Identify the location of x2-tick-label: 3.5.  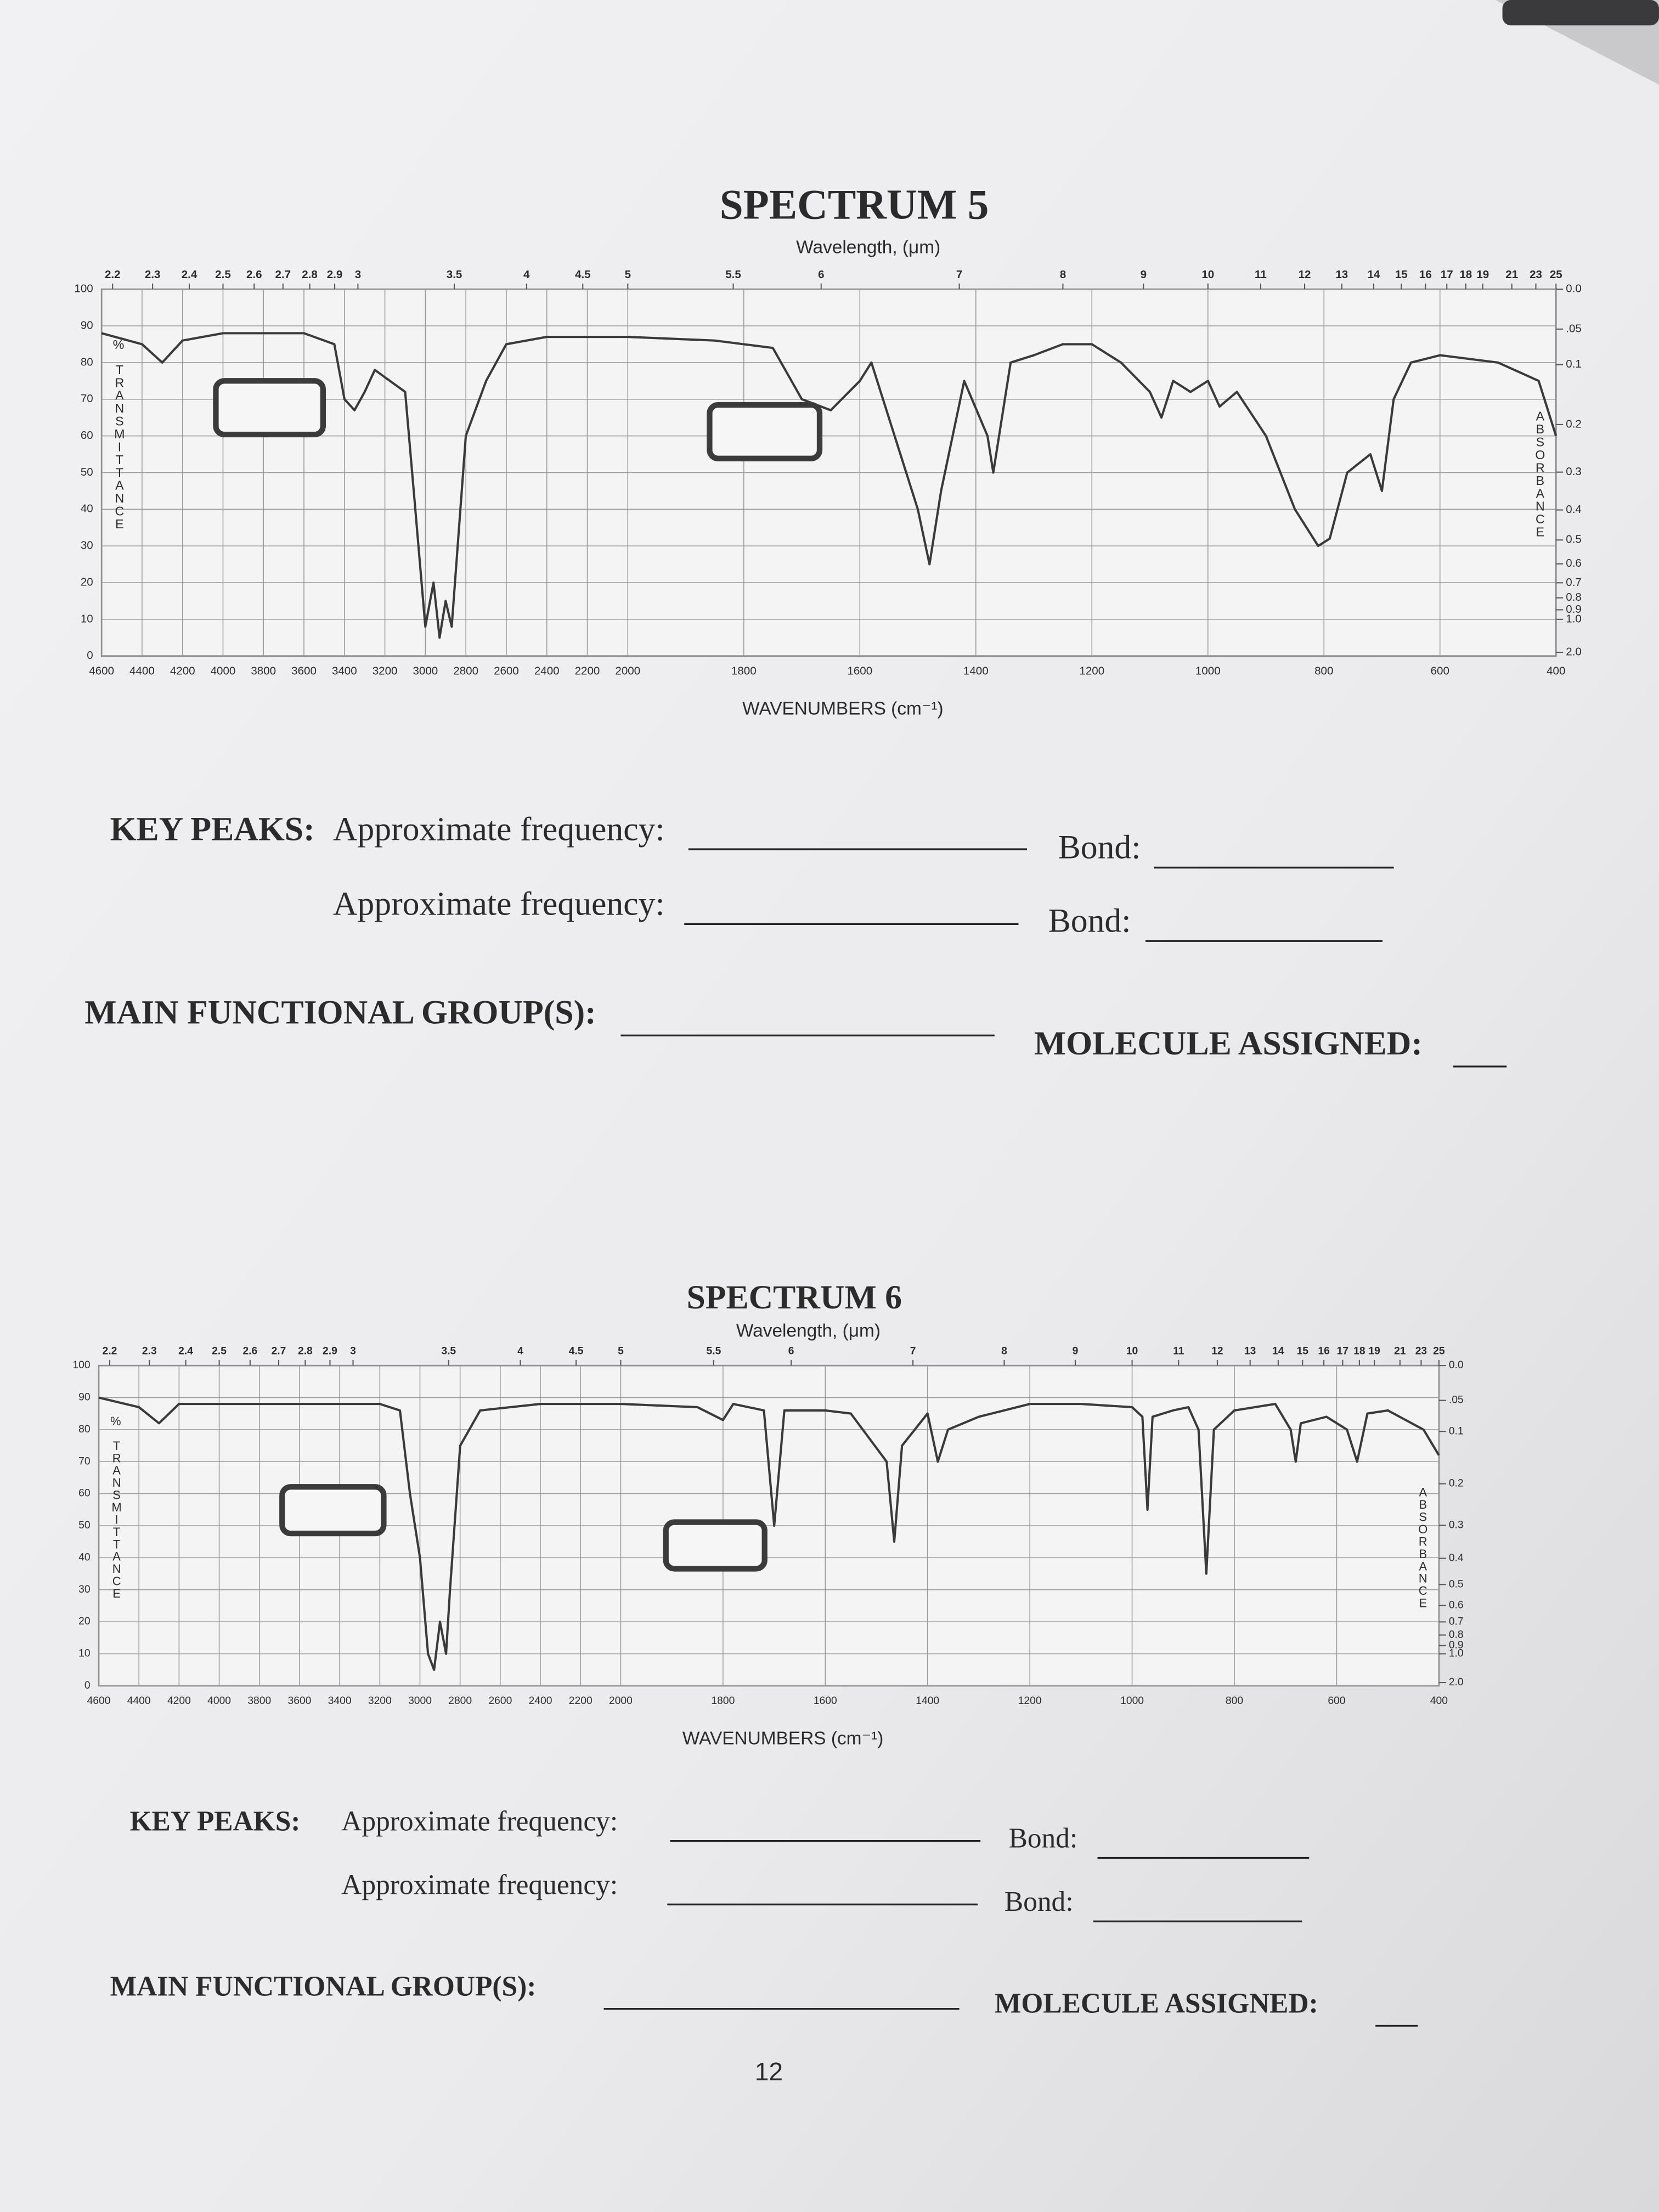
(454, 274).